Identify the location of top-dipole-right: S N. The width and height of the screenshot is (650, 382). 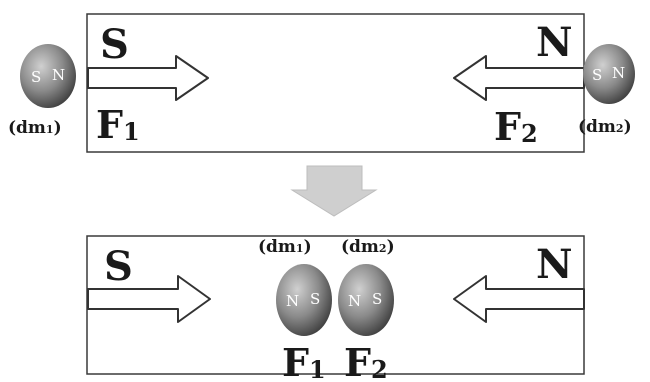
(609, 74).